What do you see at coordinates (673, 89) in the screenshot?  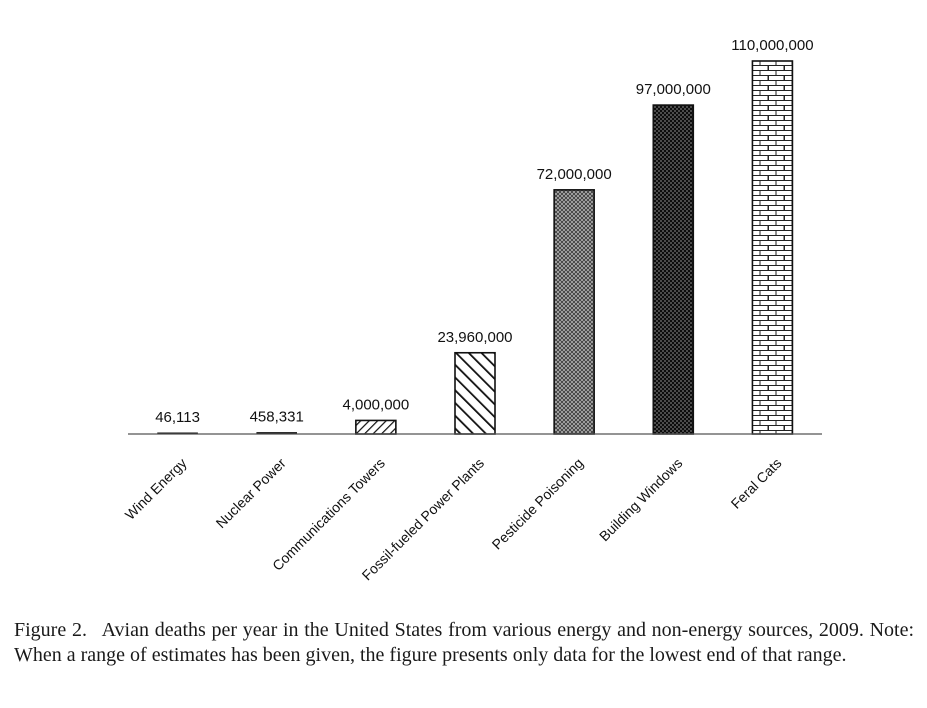 I see `value-label-building-windows: 97,000,000` at bounding box center [673, 89].